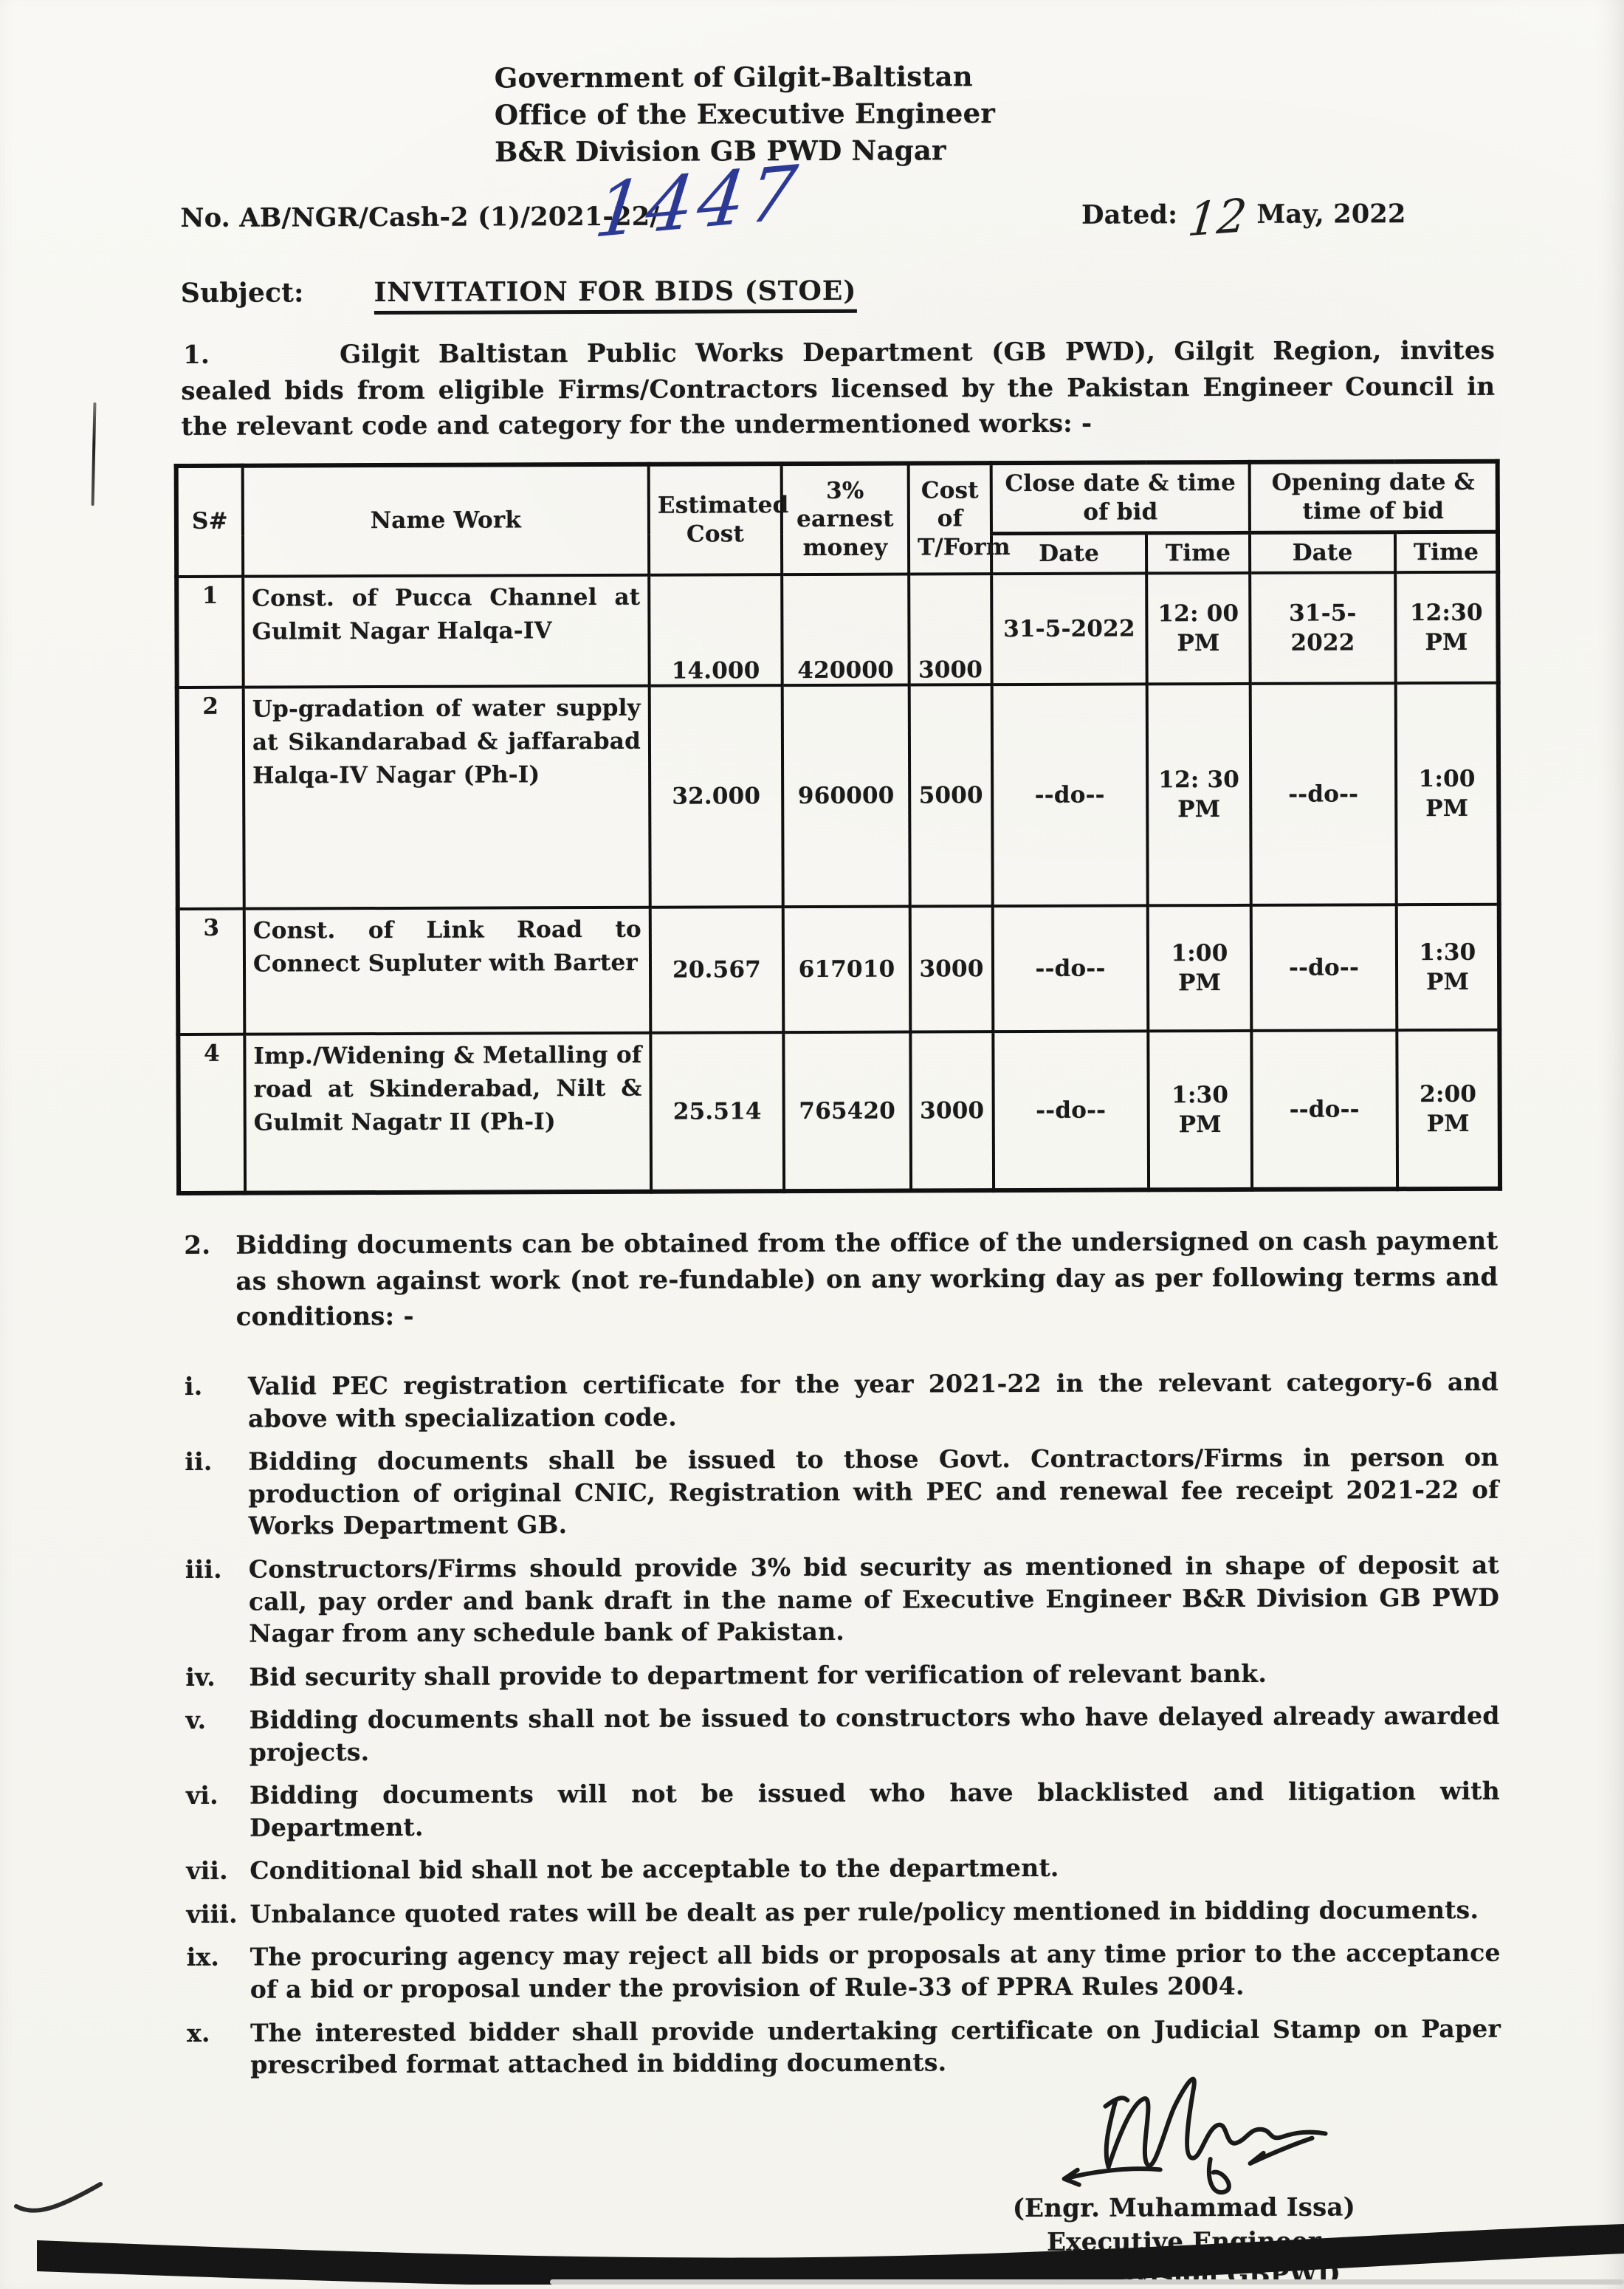 This screenshot has height=2289, width=1624. Describe the element at coordinates (1184, 2207) in the screenshot. I see `signatory-name: (Engr. Muhammad Issa)` at that location.